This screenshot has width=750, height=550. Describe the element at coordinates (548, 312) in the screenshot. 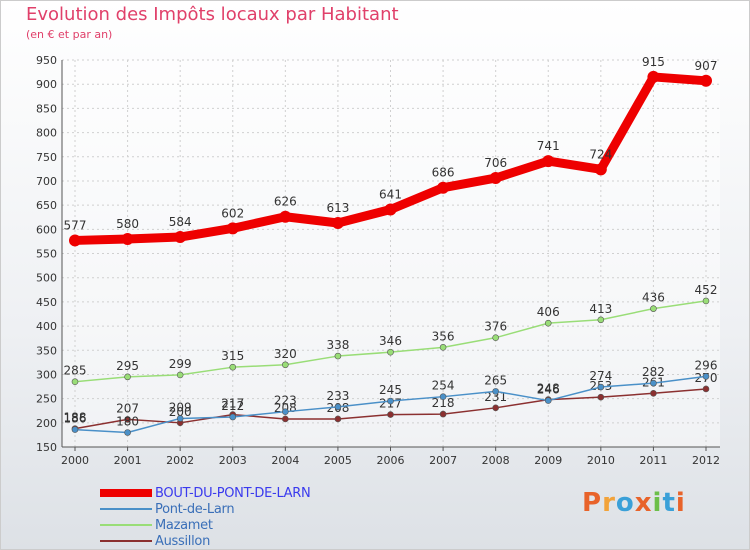

I see `data-label: 406` at that location.